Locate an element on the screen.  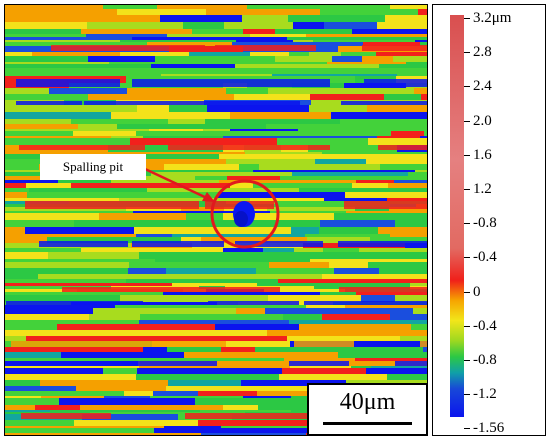
annotation-arrow is located at coordinates (177, 184).